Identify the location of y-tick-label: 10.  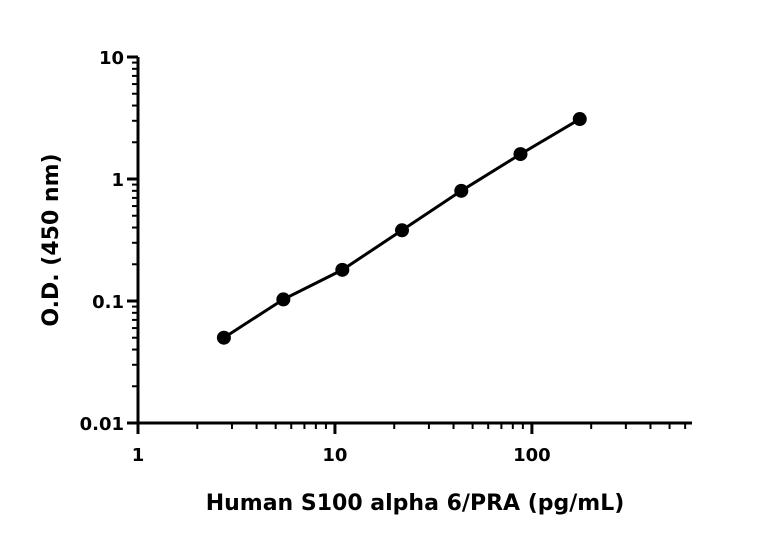
(111, 58).